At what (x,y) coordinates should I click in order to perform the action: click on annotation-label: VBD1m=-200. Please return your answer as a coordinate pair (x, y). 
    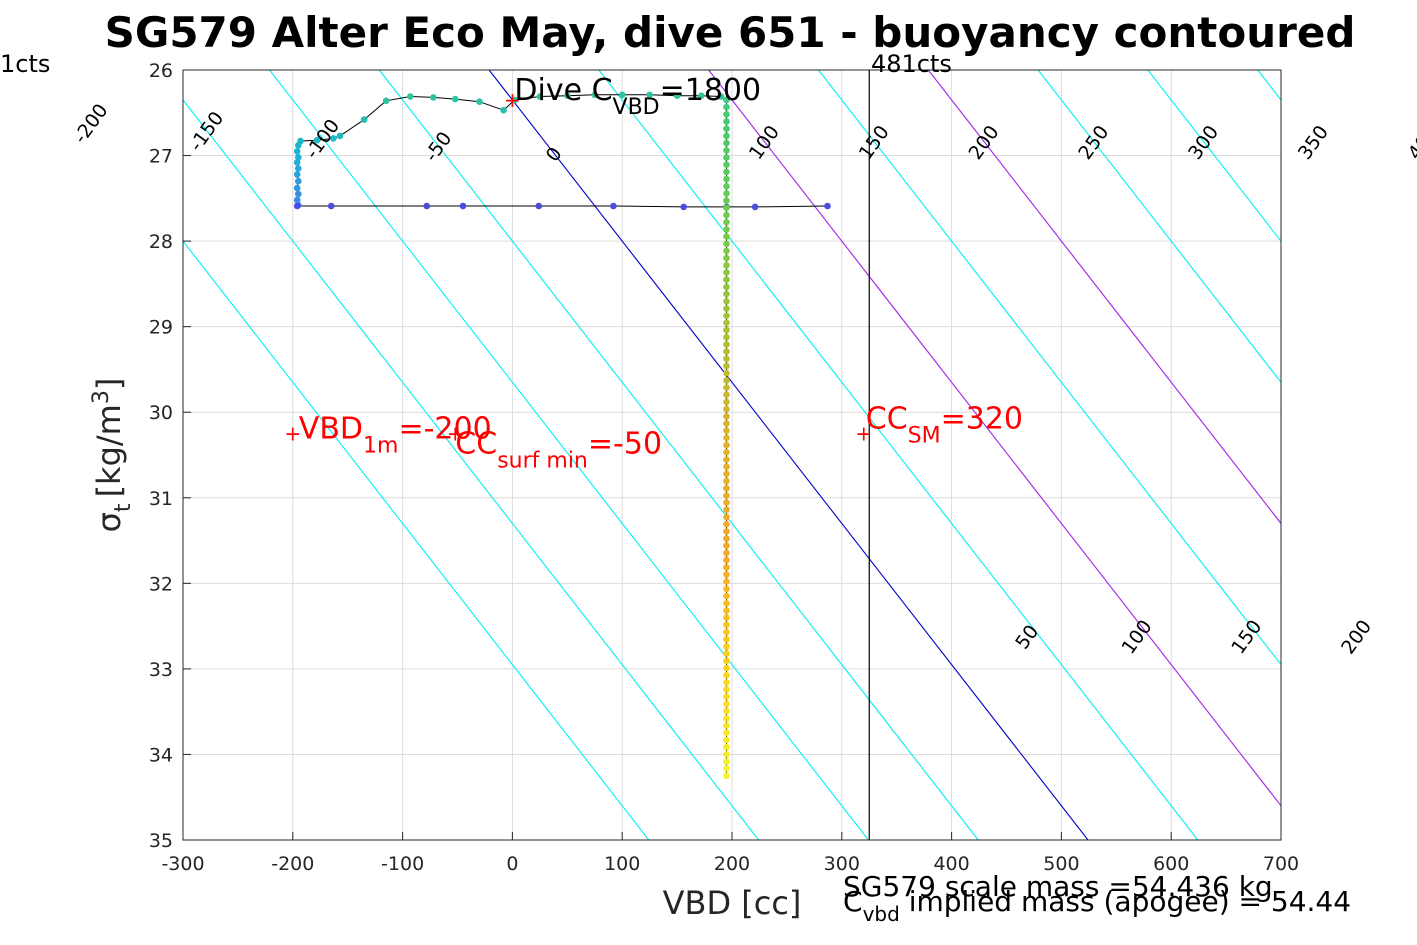
    Looking at the image, I should click on (395, 435).